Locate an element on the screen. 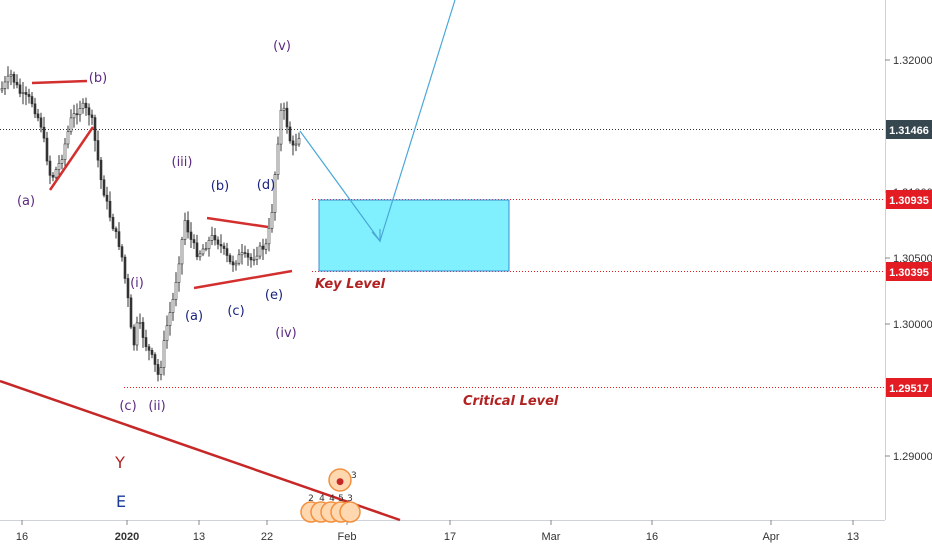 This screenshot has height=550, width=932. wave-label-iii: (iii) is located at coordinates (182, 162).